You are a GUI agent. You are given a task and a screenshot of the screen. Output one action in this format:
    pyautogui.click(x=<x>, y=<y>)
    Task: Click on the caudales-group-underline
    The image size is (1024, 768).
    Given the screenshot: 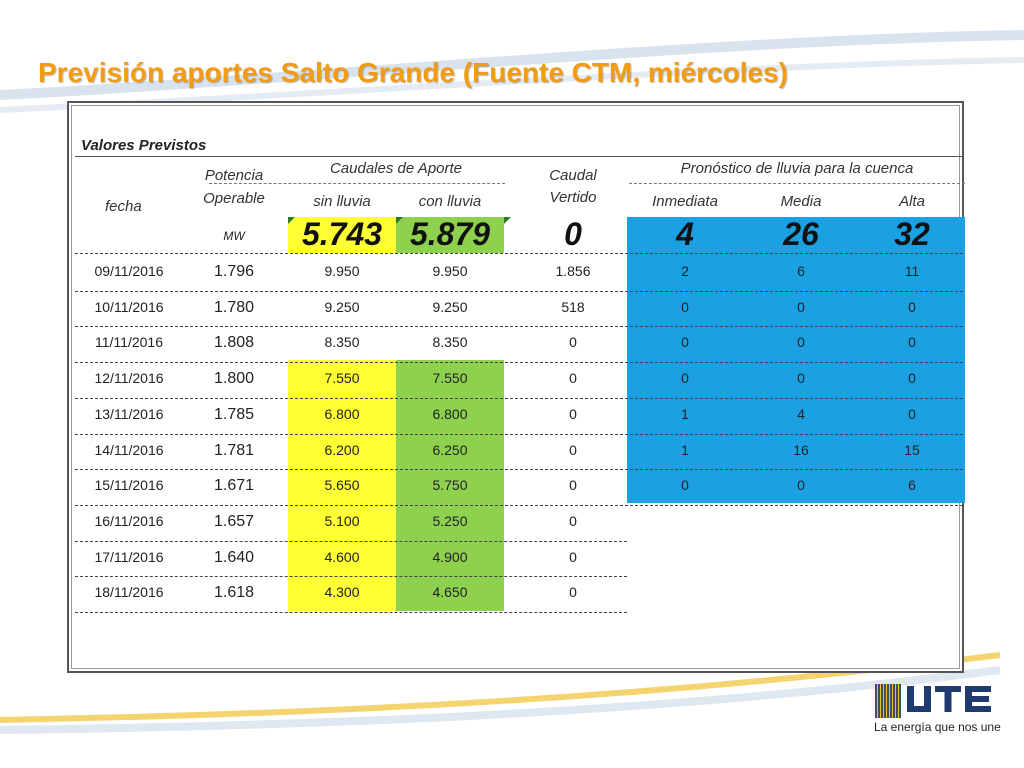 What is the action you would take?
    pyautogui.click(x=357, y=183)
    